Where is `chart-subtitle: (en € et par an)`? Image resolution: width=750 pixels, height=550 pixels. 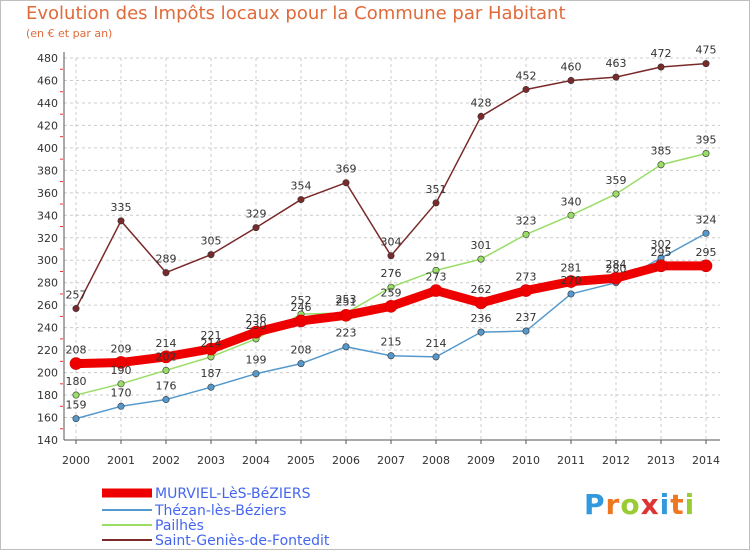 chart-subtitle: (en € et par an) is located at coordinates (69, 33).